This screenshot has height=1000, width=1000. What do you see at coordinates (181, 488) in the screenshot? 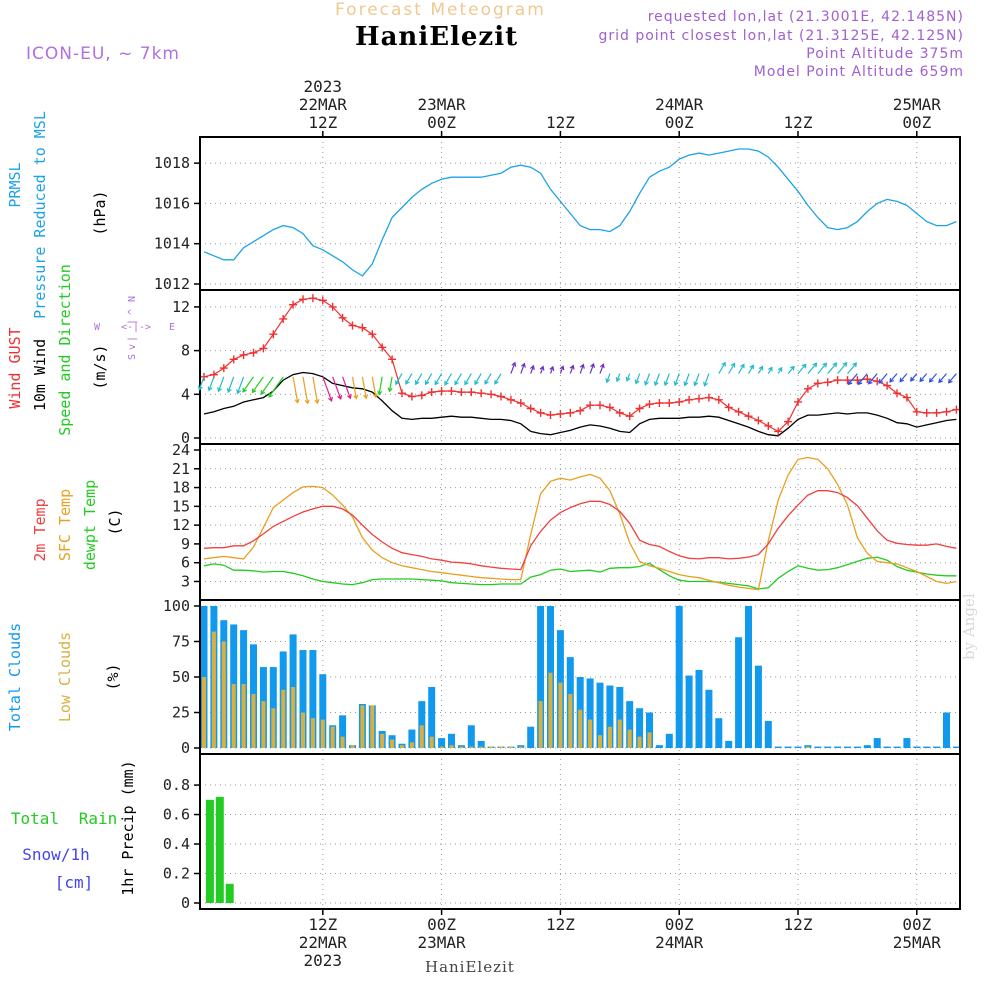
I see `y-tick-label: 18` at bounding box center [181, 488].